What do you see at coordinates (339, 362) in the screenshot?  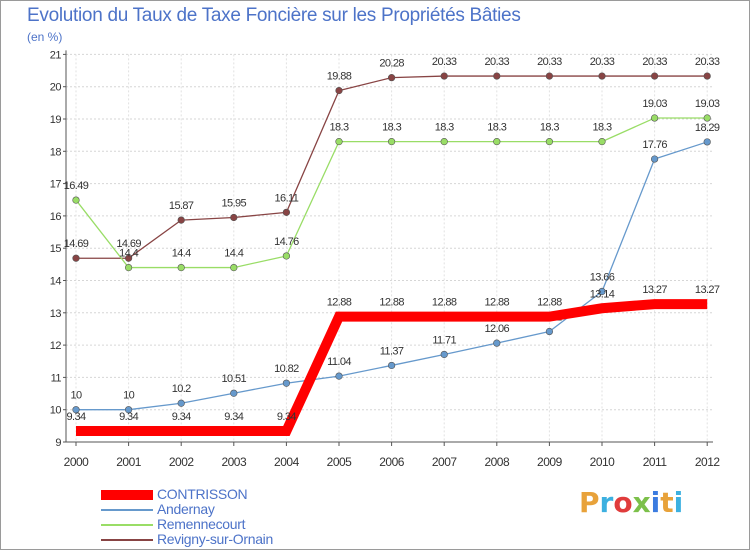 I see `data-label: 11.04` at bounding box center [339, 362].